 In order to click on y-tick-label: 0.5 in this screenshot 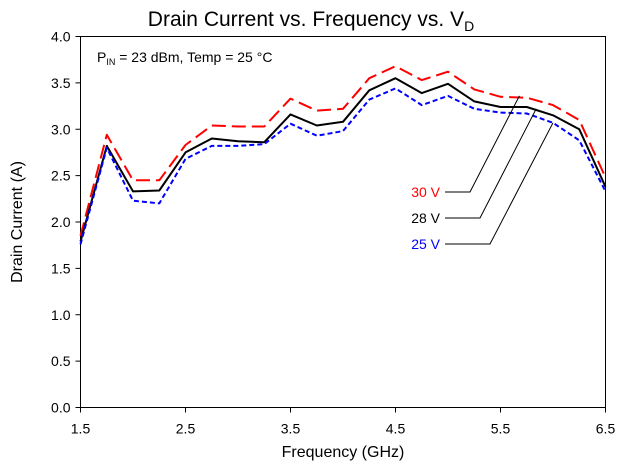, I will do `click(61, 361)`.